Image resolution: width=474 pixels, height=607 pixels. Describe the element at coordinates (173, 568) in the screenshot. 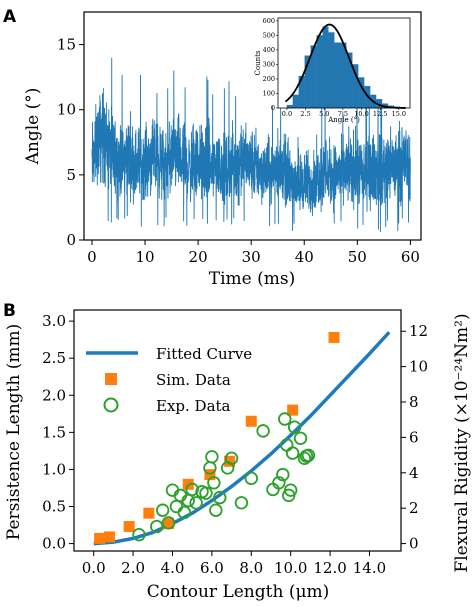

I see `x-tick-label: 4.0` at that location.